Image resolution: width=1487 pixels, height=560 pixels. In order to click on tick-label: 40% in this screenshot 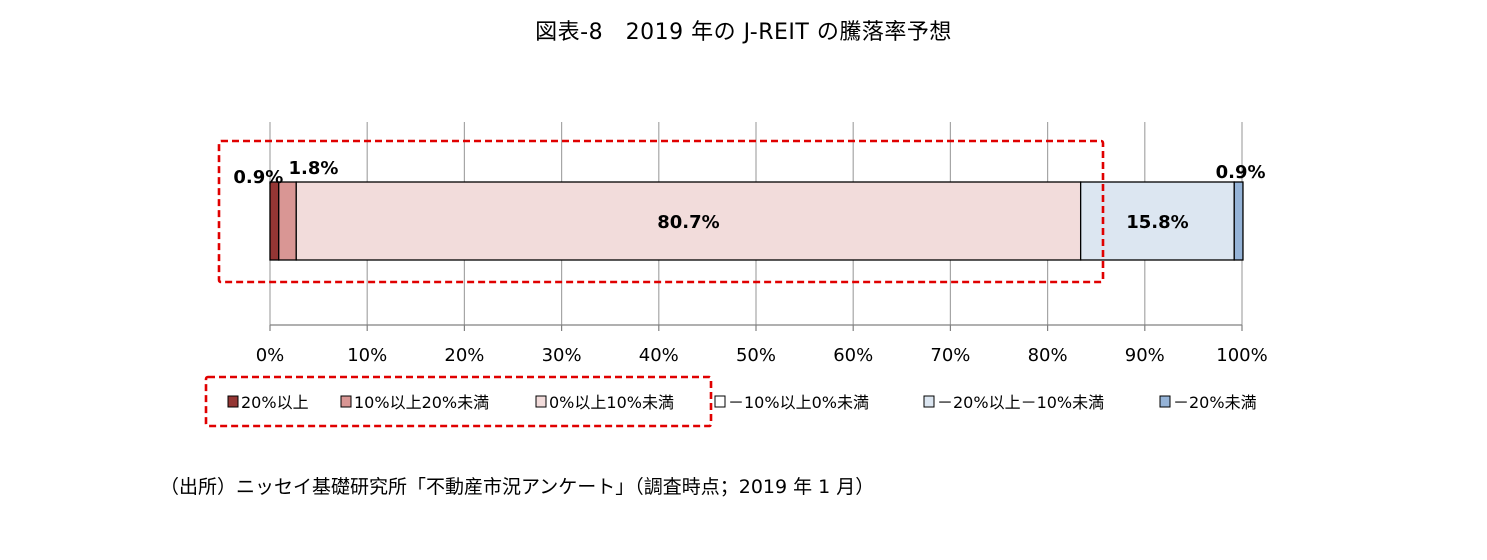, I will do `click(659, 355)`.